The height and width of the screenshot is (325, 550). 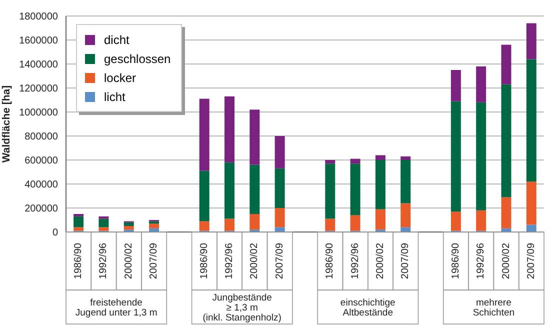 I want to click on y-tick-label: 0, so click(x=55, y=233).